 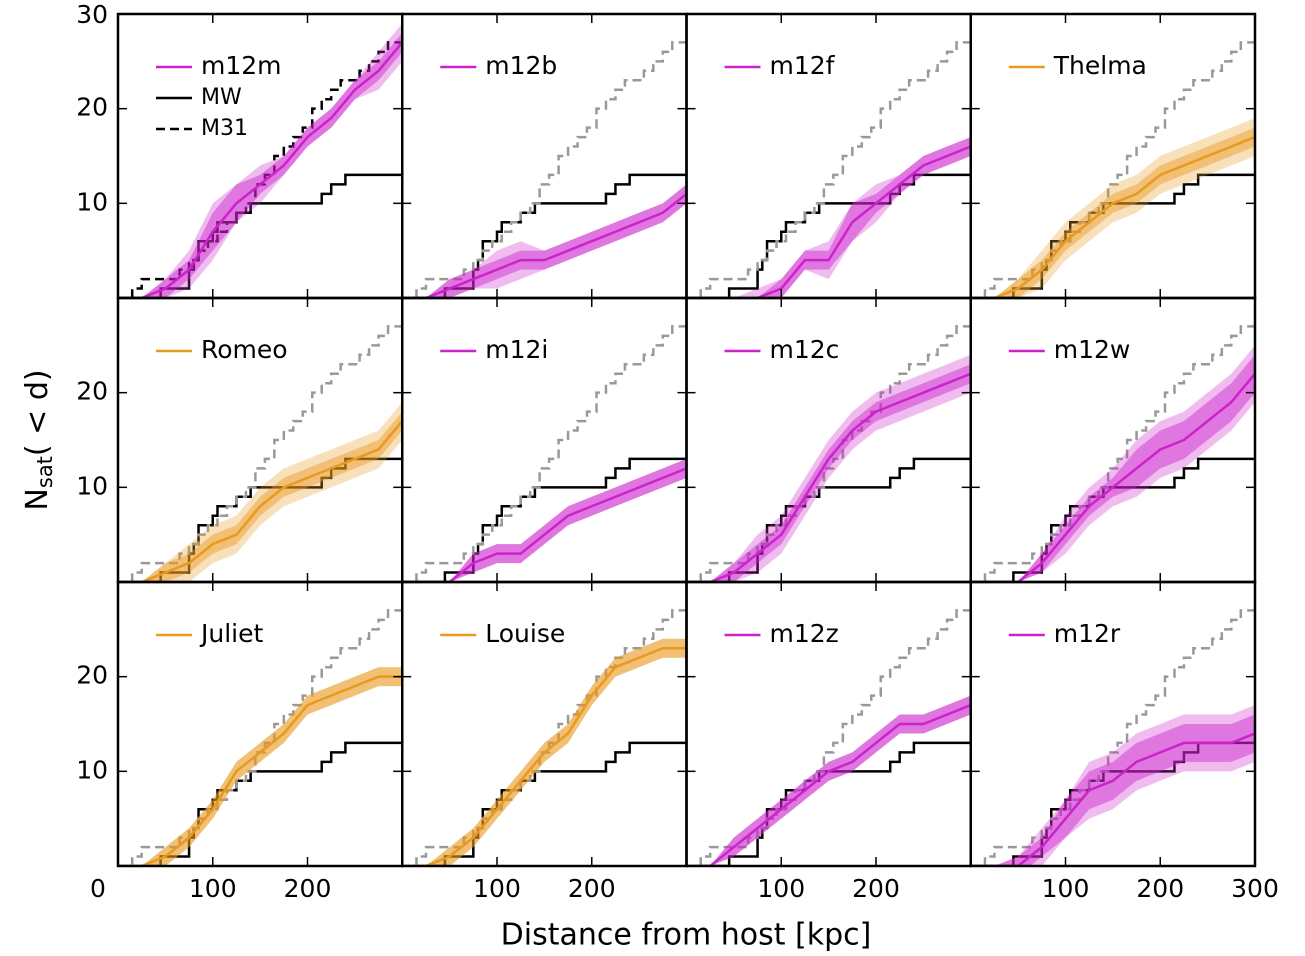 I want to click on y-label-sub: sat, so click(x=45, y=472).